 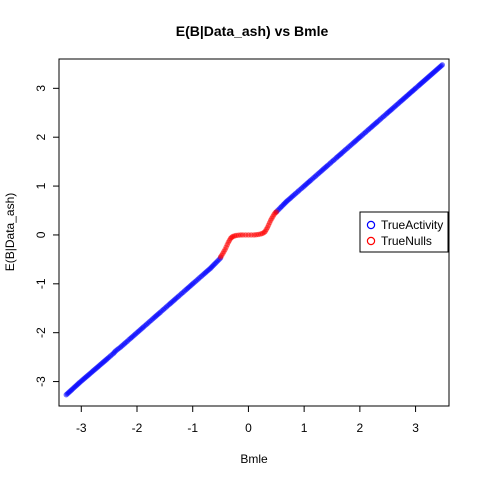 I want to click on x-tick-label: 3, so click(x=415, y=428).